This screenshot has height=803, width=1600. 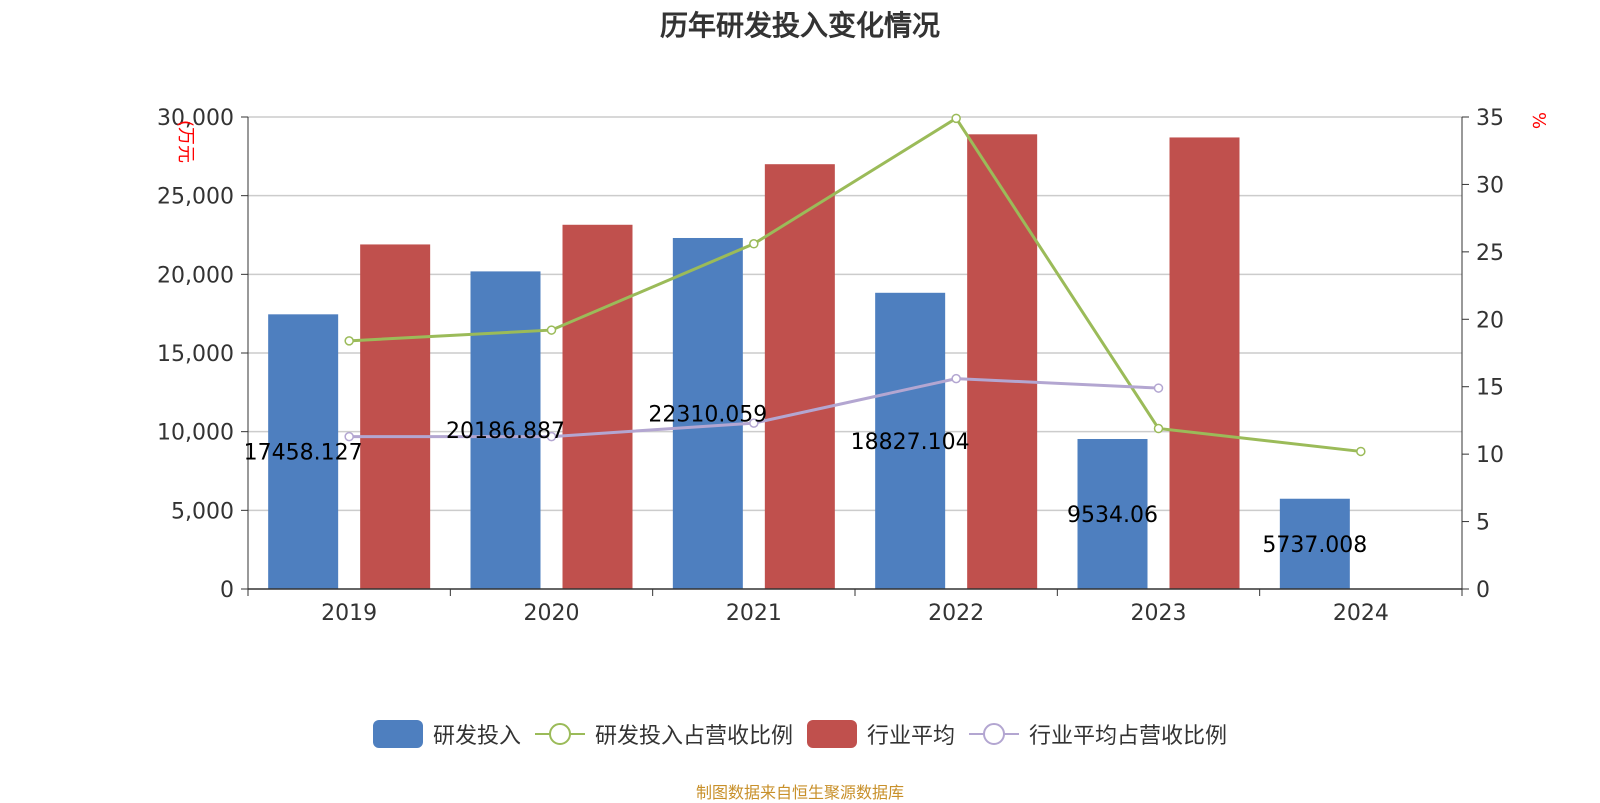 I want to click on x-tick-label: 2024, so click(x=1361, y=613).